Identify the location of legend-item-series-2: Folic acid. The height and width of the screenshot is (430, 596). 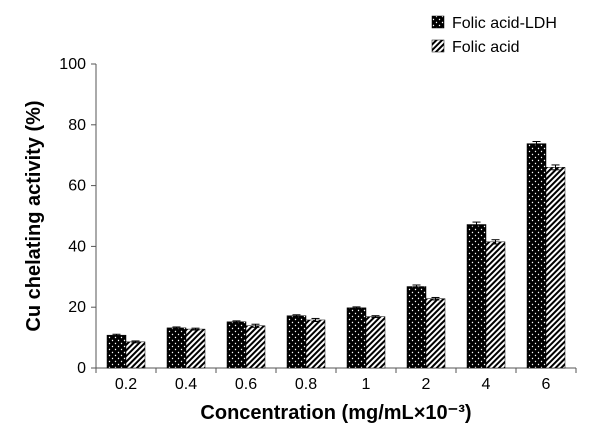
(475, 47).